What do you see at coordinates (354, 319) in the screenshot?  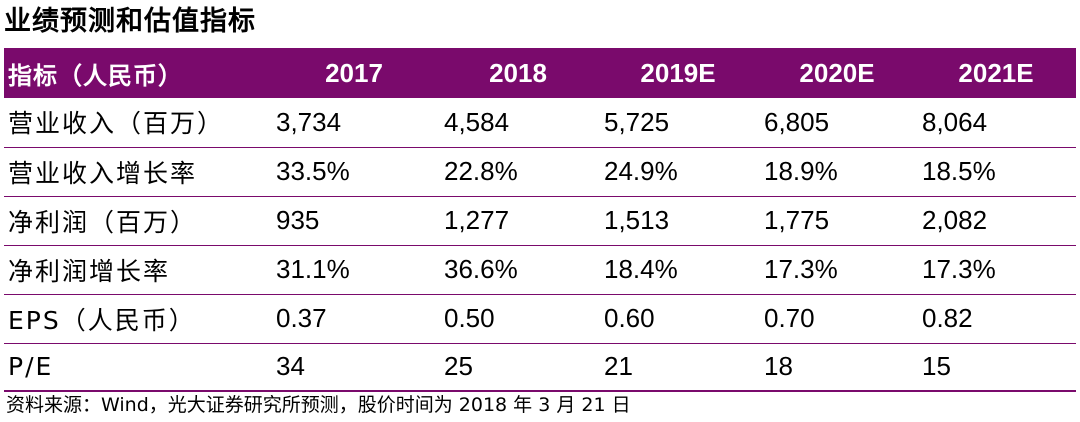 I see `table-cell: 0.37` at bounding box center [354, 319].